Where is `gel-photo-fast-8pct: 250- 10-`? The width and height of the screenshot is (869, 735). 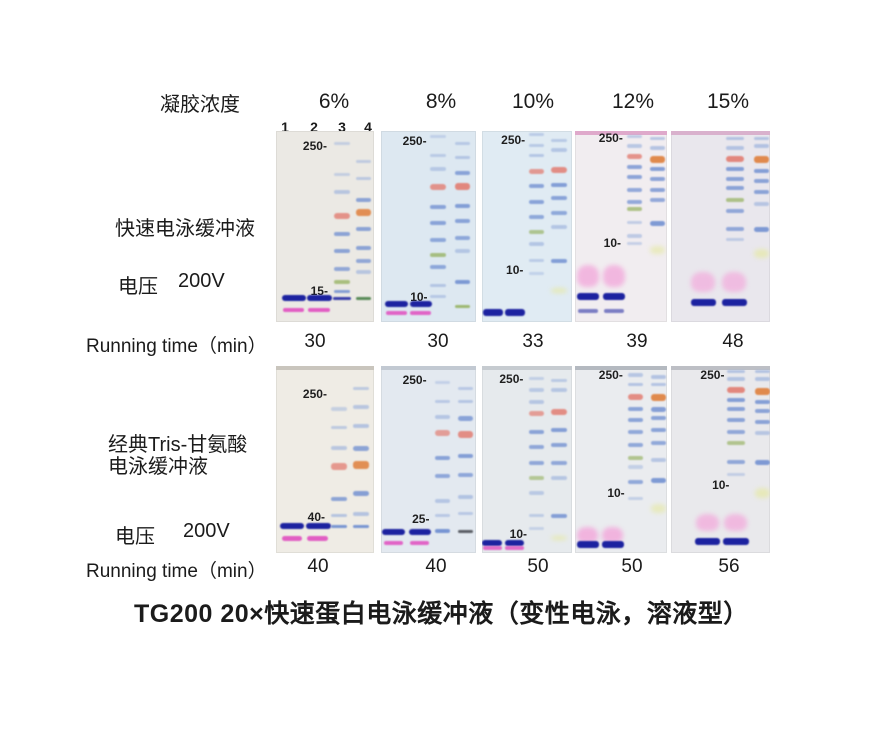
gel-photo-fast-8pct: 250- 10- is located at coordinates (428, 226).